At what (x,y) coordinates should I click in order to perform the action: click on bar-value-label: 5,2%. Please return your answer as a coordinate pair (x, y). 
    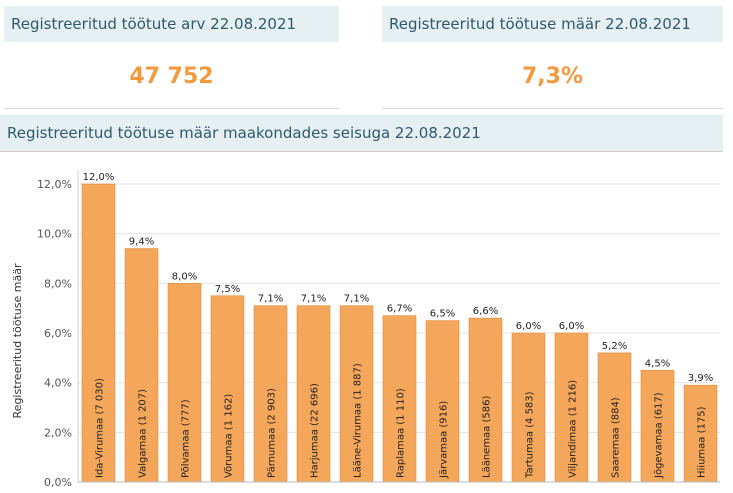
    Looking at the image, I should click on (614, 346).